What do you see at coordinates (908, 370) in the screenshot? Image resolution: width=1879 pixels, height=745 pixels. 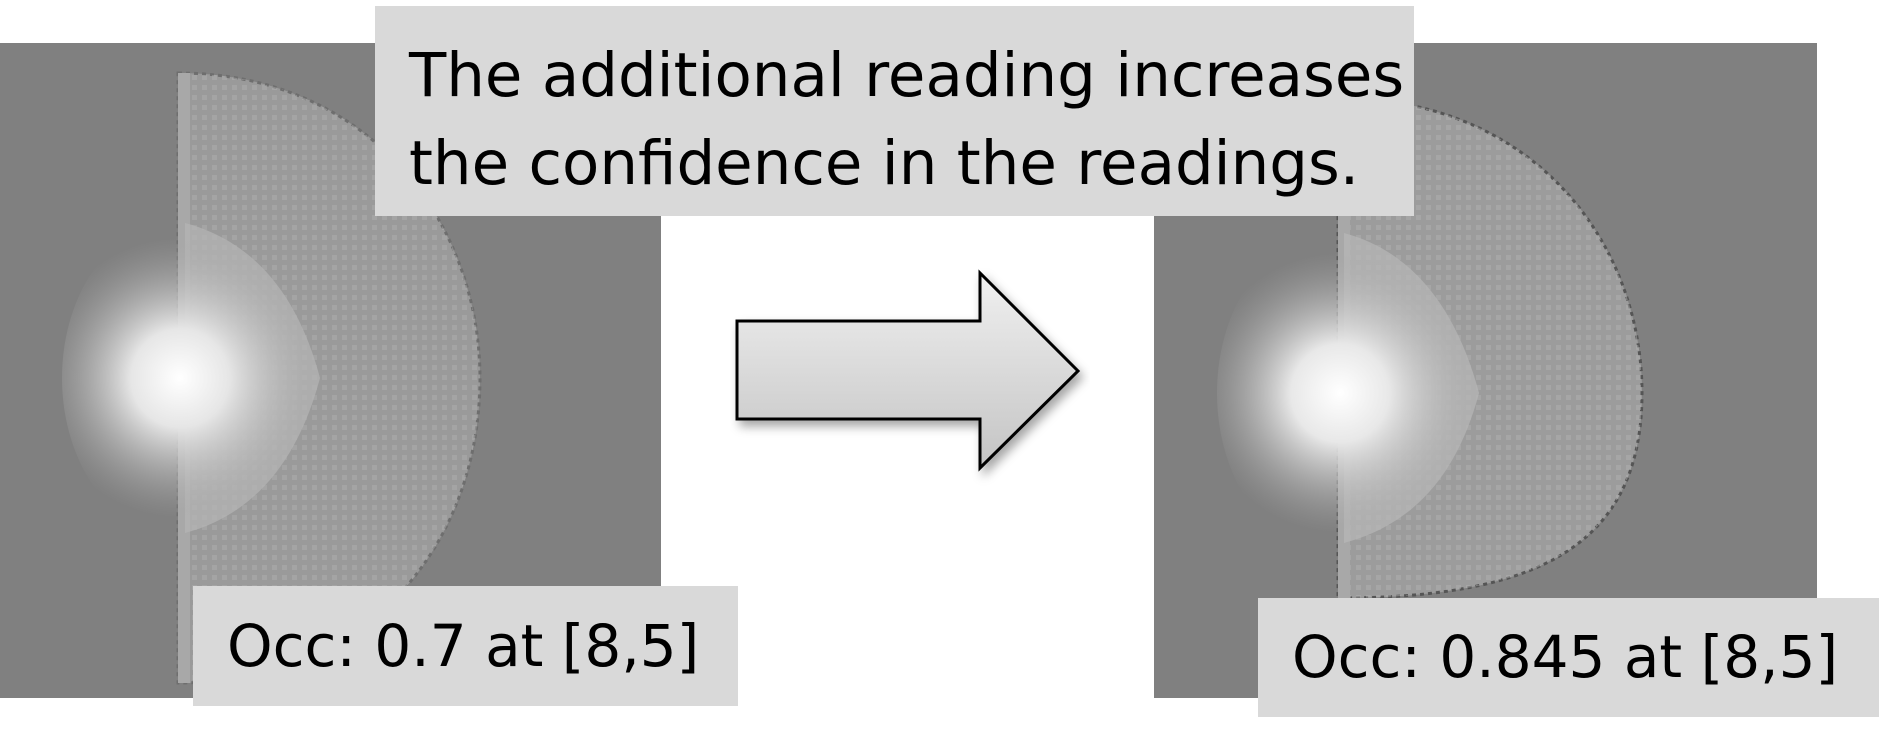 I see `right-arrow-icon` at bounding box center [908, 370].